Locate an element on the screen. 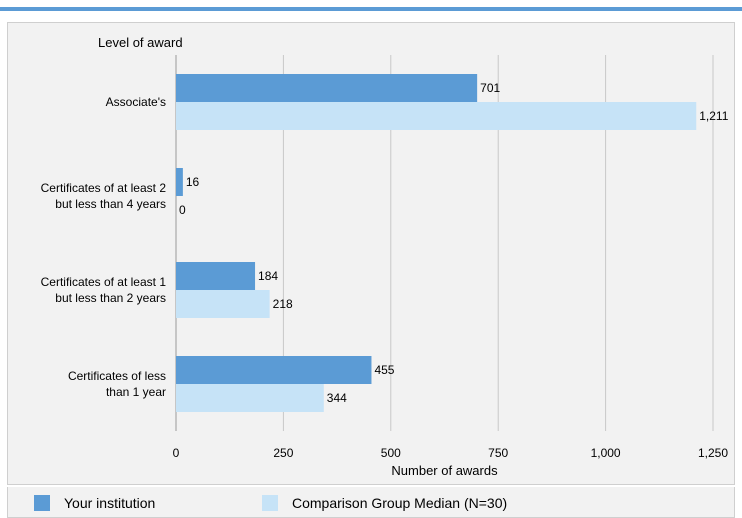  legend-item-comparison-median: Comparison Group Median (N=30) is located at coordinates (384, 503).